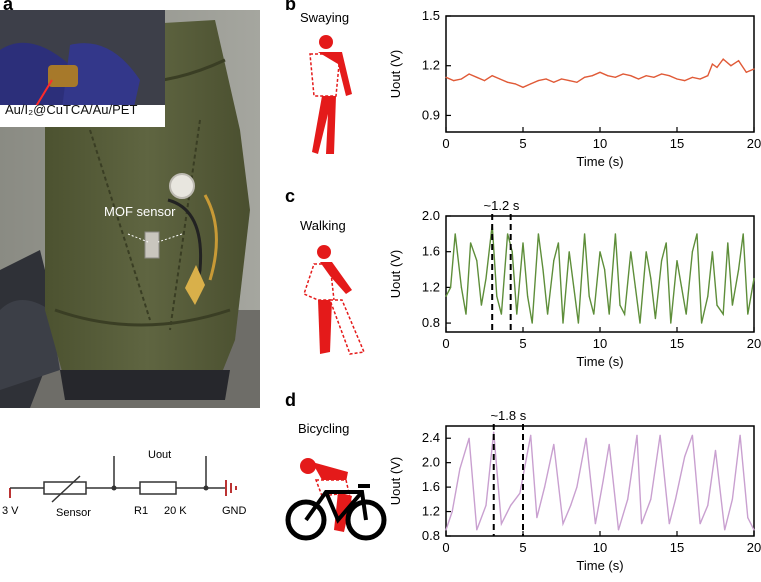 This screenshot has height=582, width=761. Describe the element at coordinates (431, 286) in the screenshot. I see `y-tick-label: 1.2` at that location.